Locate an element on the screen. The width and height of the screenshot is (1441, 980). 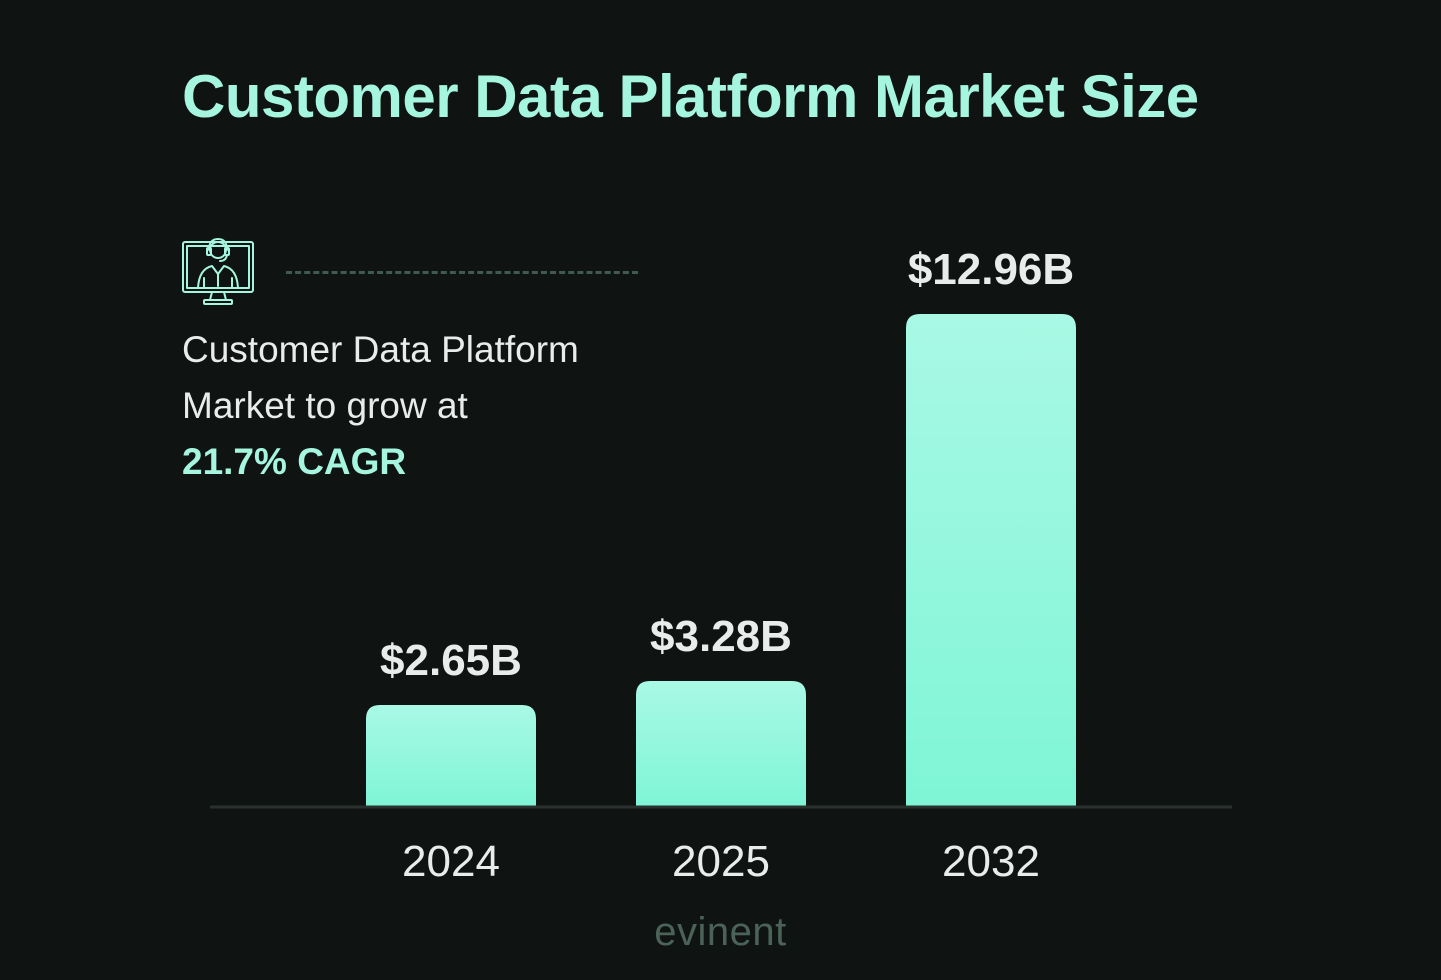
x-tick-label-2024: 2024 is located at coordinates (451, 861).